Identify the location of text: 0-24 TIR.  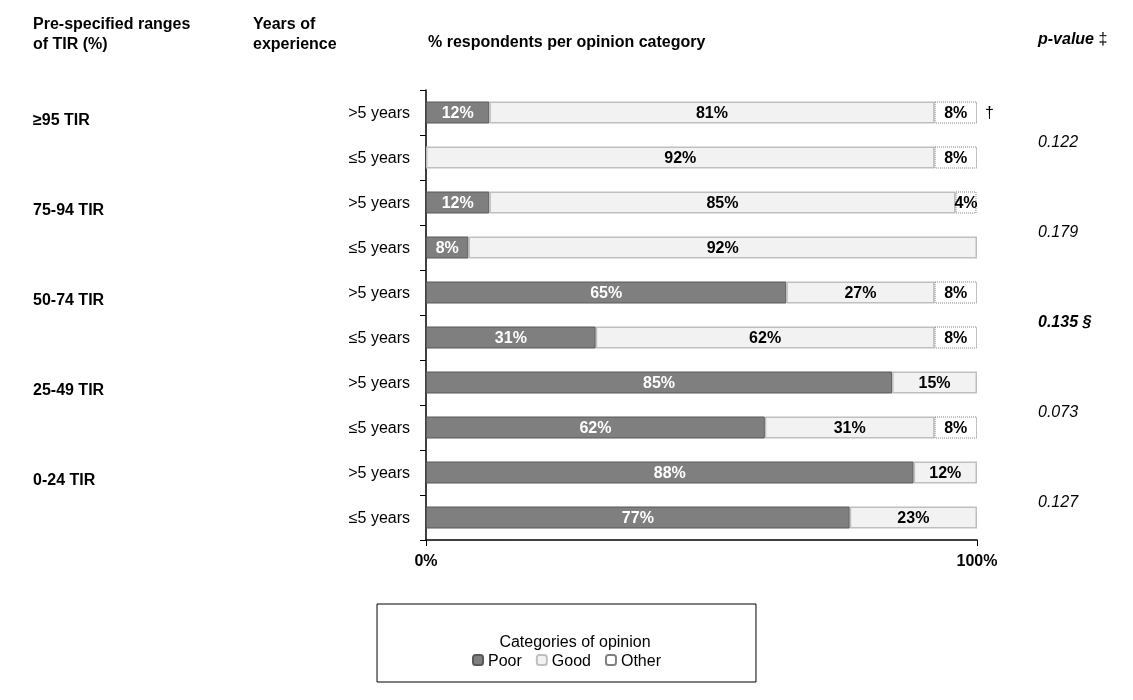
(64, 479).